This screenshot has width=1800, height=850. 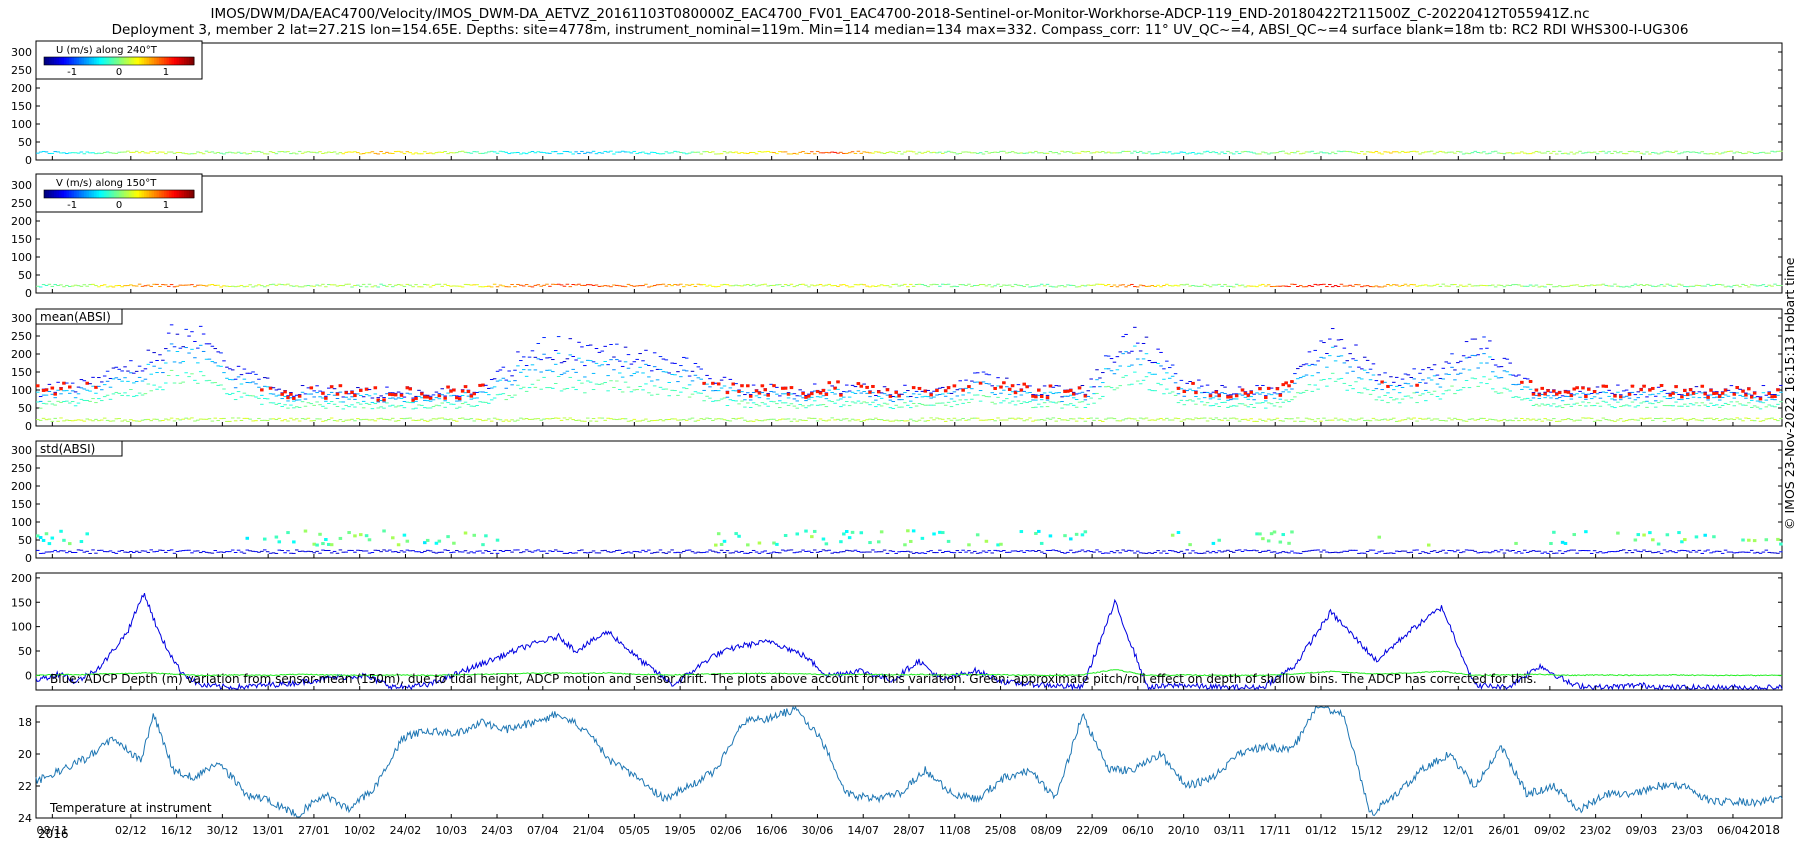 I want to click on colorbar-gradient, so click(x=119, y=61).